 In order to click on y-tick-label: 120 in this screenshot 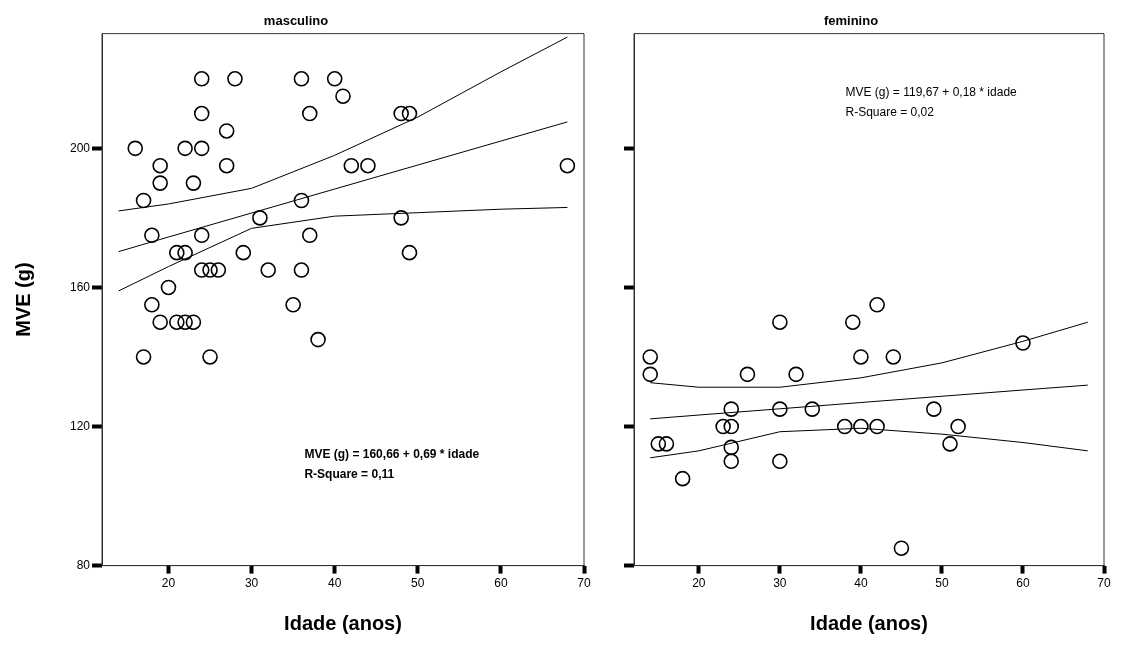, I will do `click(80, 425)`.